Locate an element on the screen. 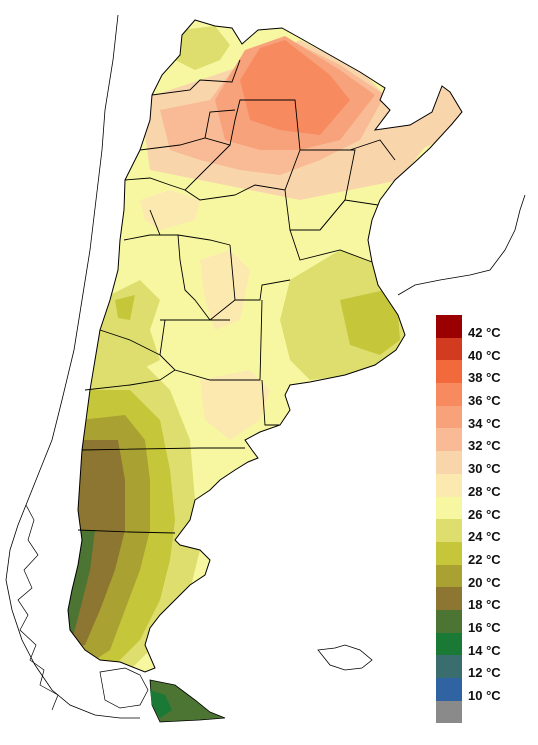 Image resolution: width=538 pixels, height=745 pixels. legend-row: 14 °C is located at coordinates (486, 645).